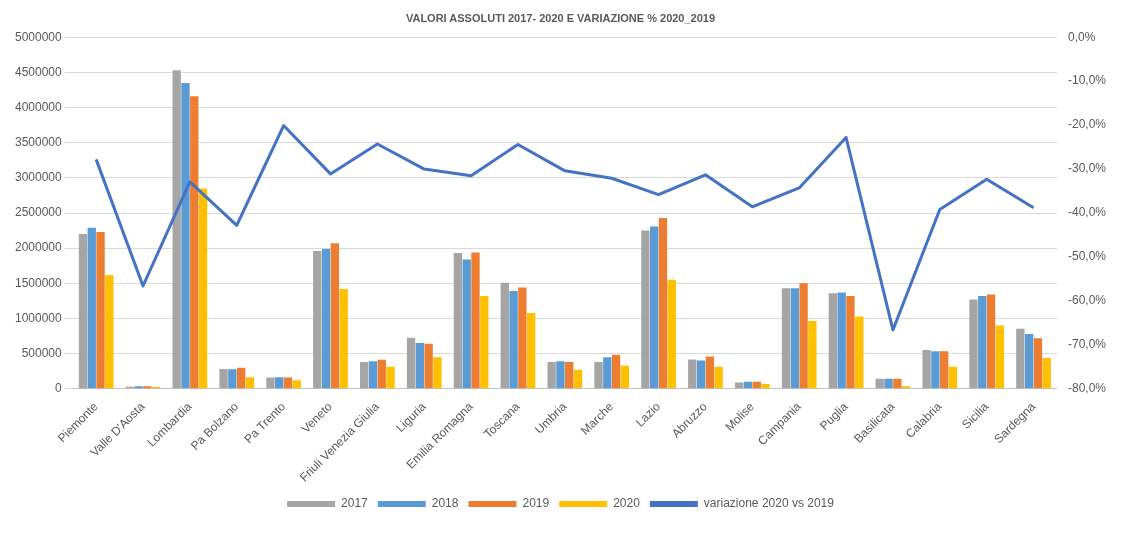  I want to click on chart-title: VALORI ASSOLUTI 2017- 2020 E VARIAZIONE % 2020_2019, so click(560, 17).